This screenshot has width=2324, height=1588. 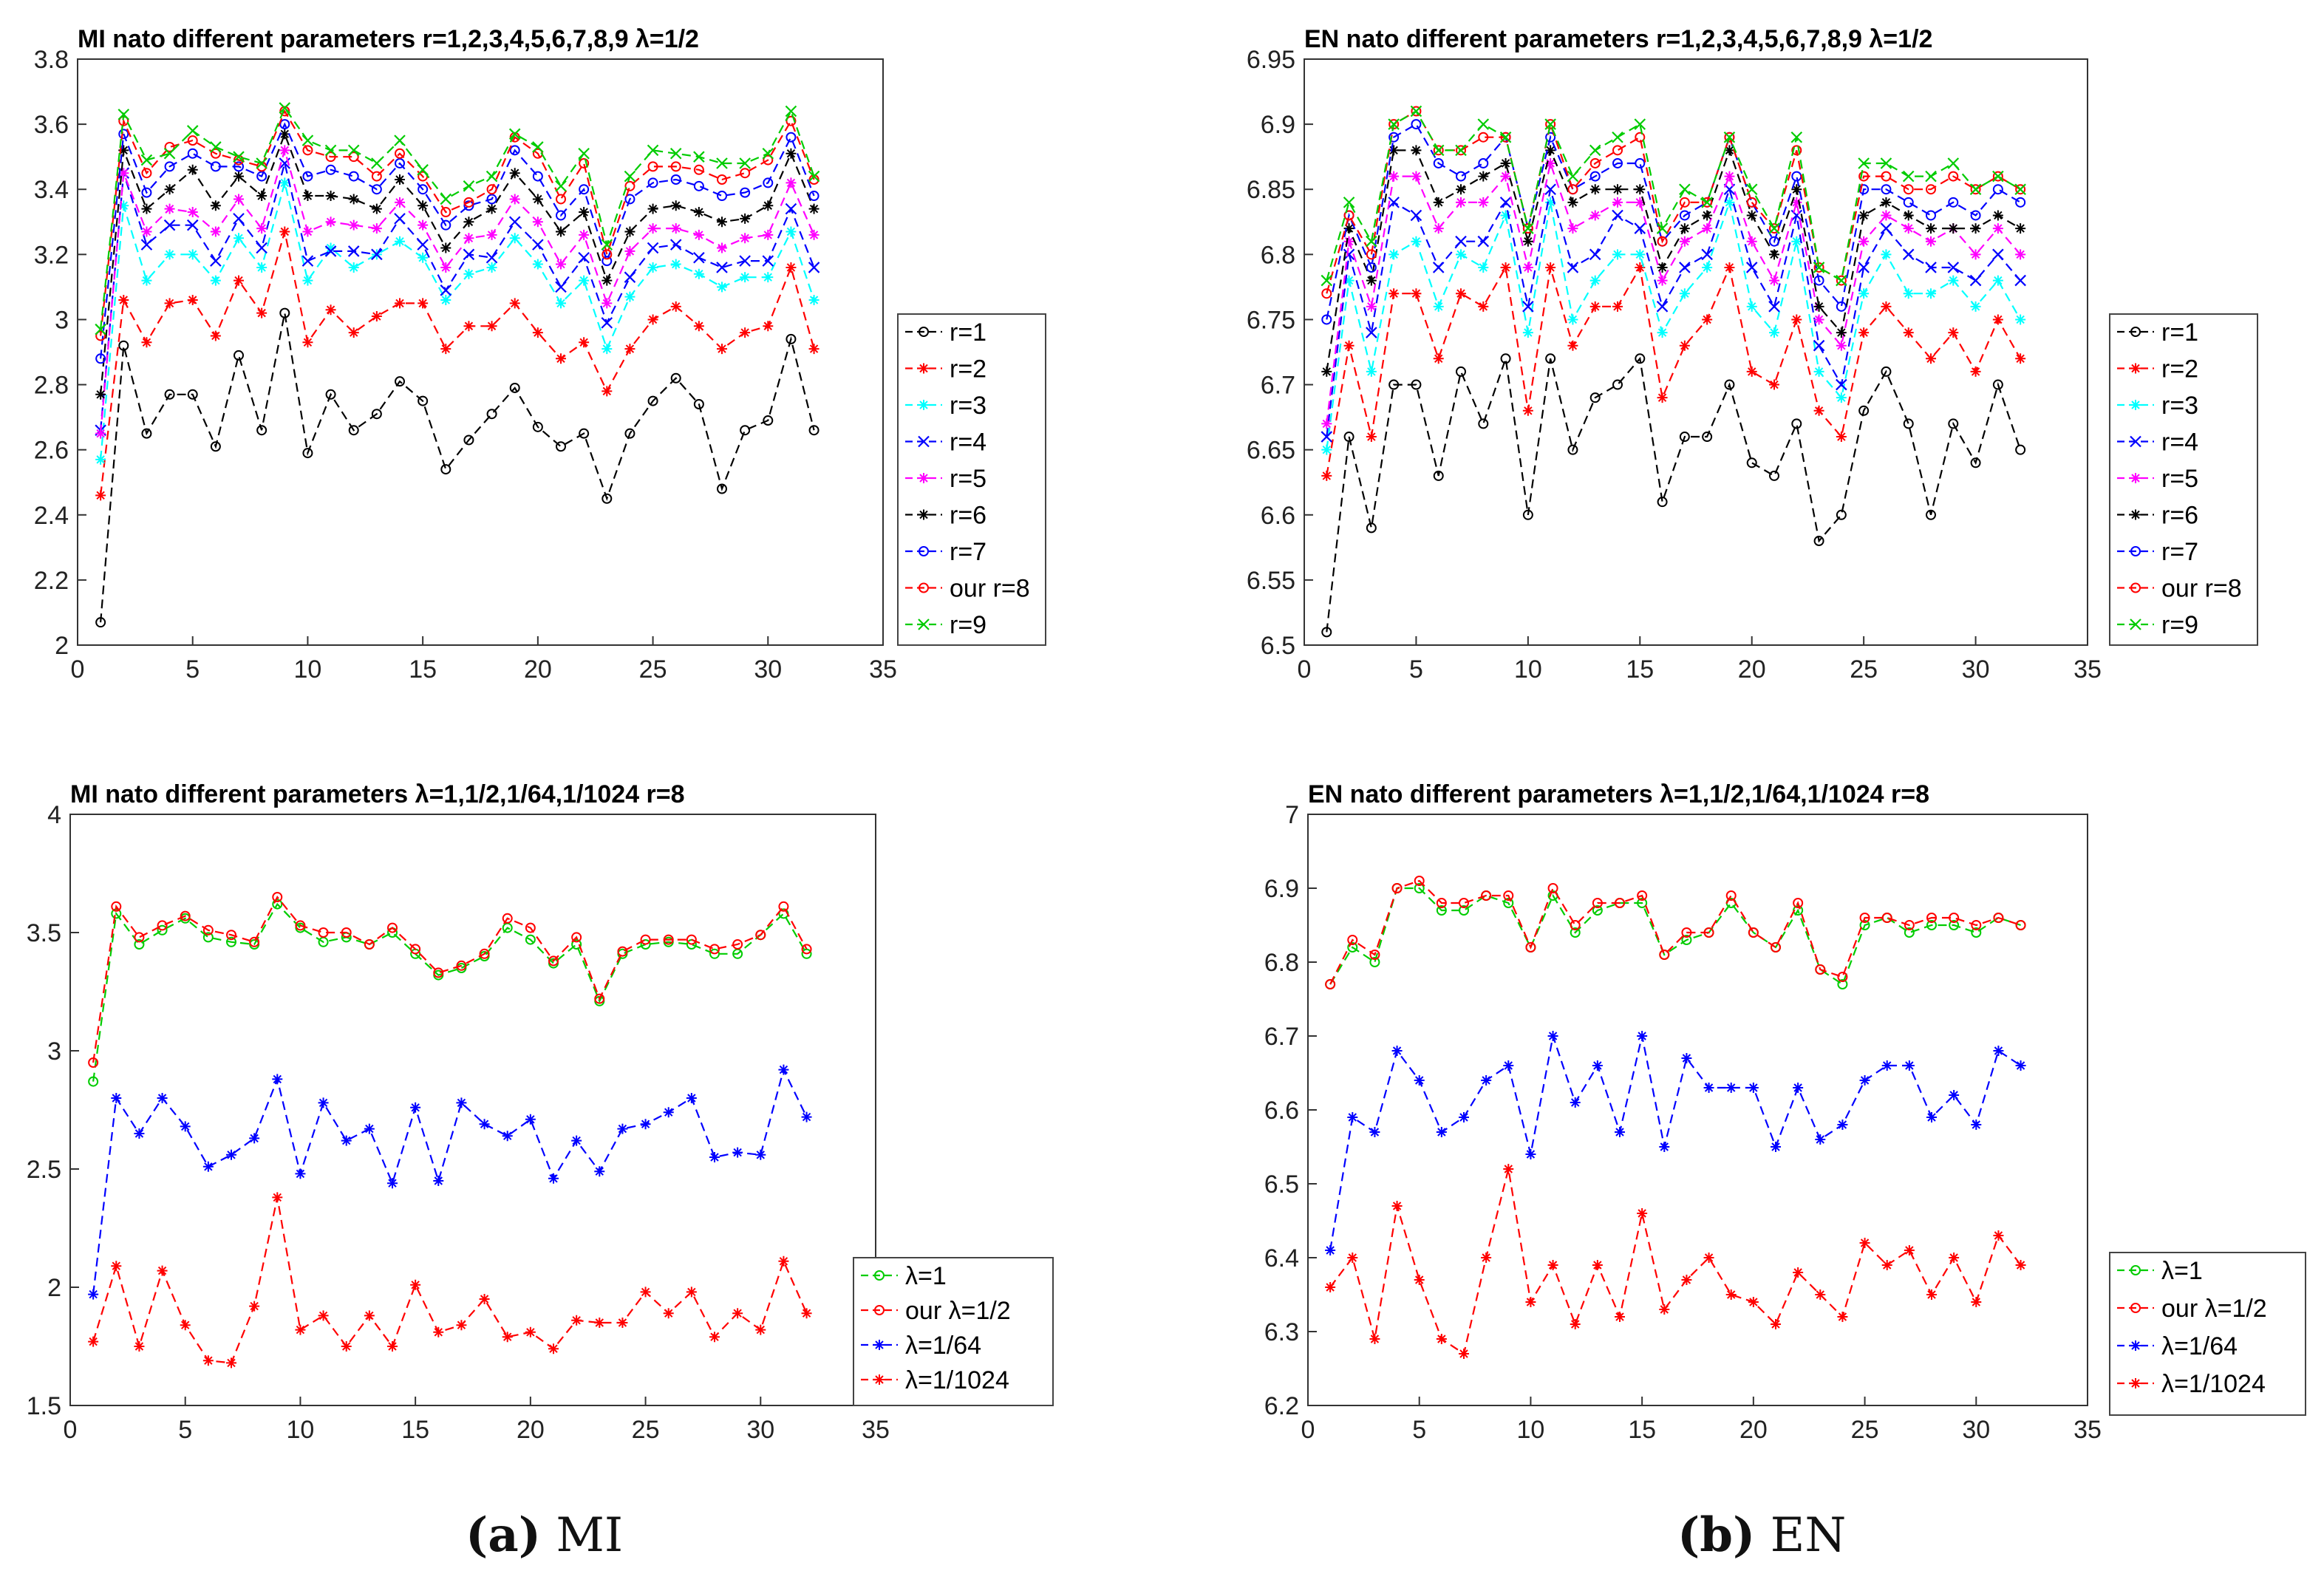 I want to click on x-tick-label: 5, so click(x=192, y=669).